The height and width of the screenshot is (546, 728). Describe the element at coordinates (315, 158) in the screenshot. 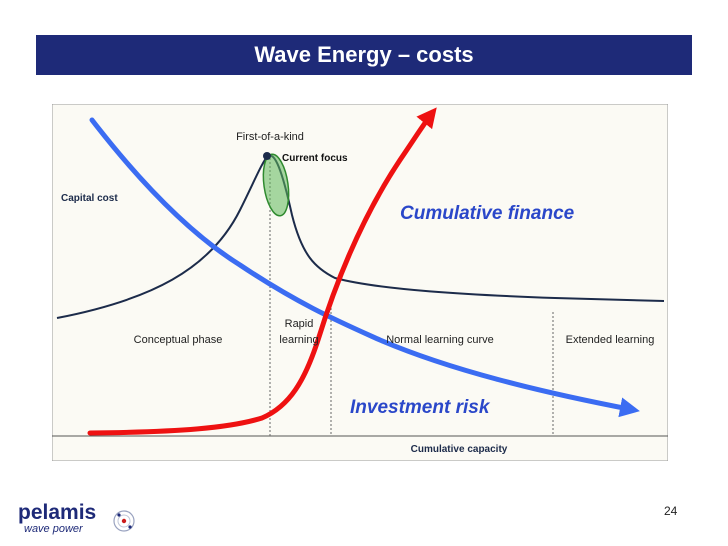

I see `current-focus-label: Current focus` at that location.